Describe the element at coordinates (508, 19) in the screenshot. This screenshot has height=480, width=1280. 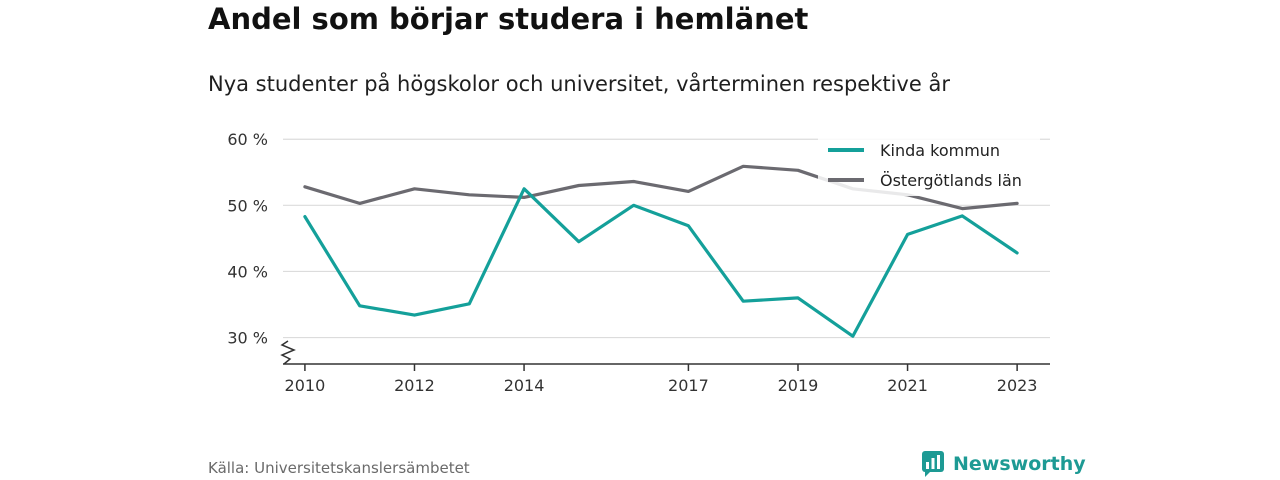
I see `chart-title: Andel som börjar studera i hemlänet` at that location.